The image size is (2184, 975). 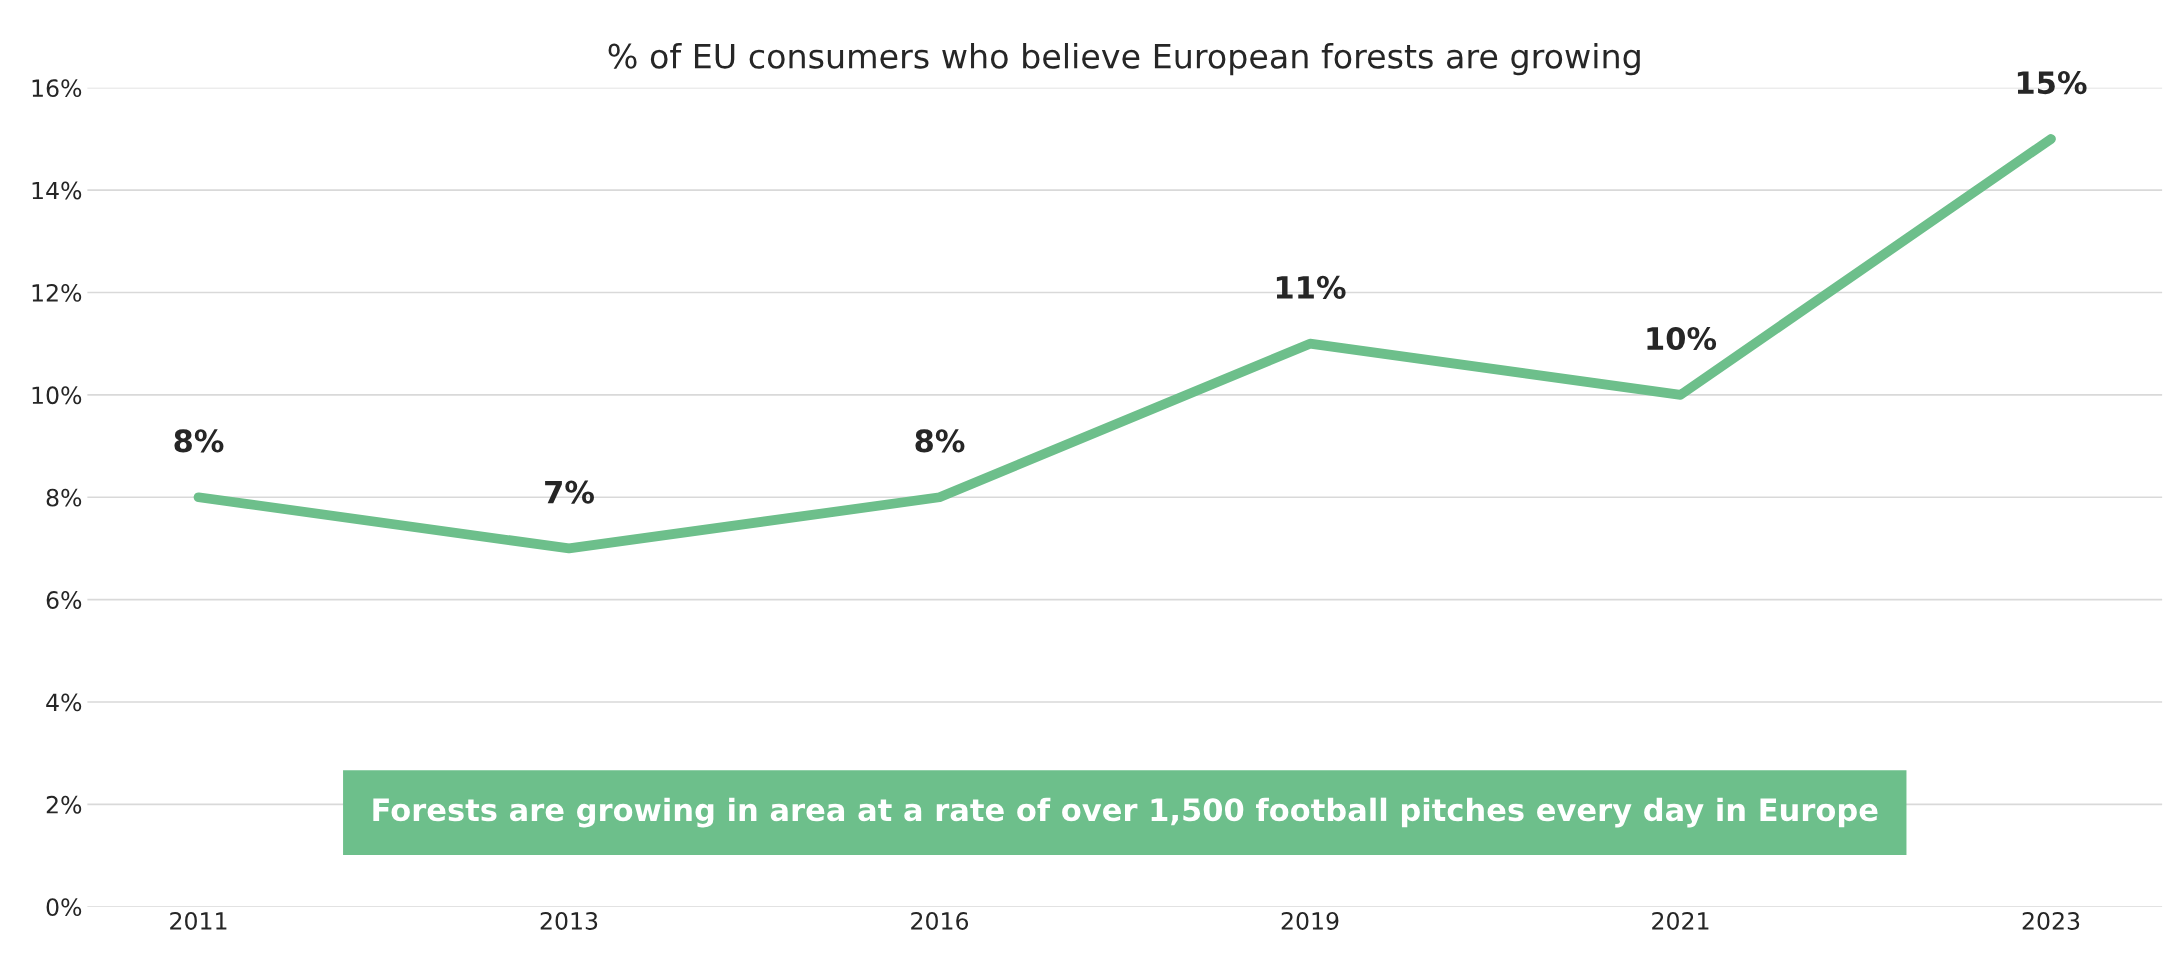 I want to click on x-tick-label: 2021, so click(x=1680, y=921).